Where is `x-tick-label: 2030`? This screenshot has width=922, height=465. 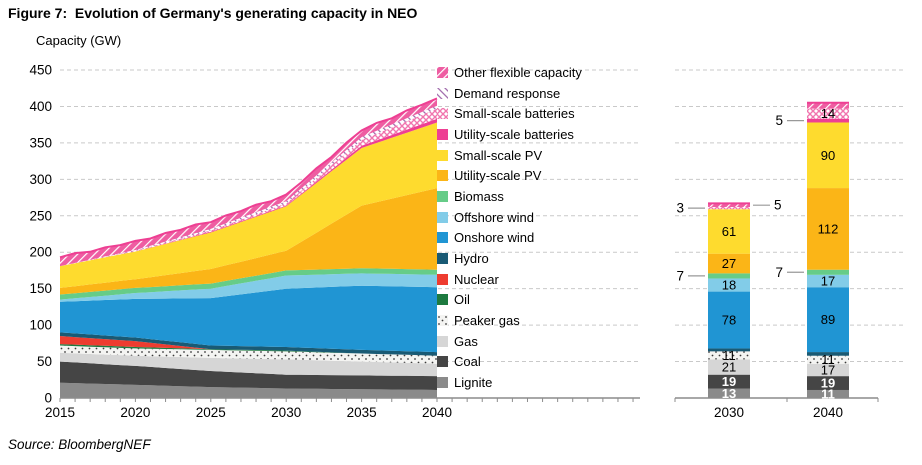
x-tick-label: 2030 is located at coordinates (286, 412).